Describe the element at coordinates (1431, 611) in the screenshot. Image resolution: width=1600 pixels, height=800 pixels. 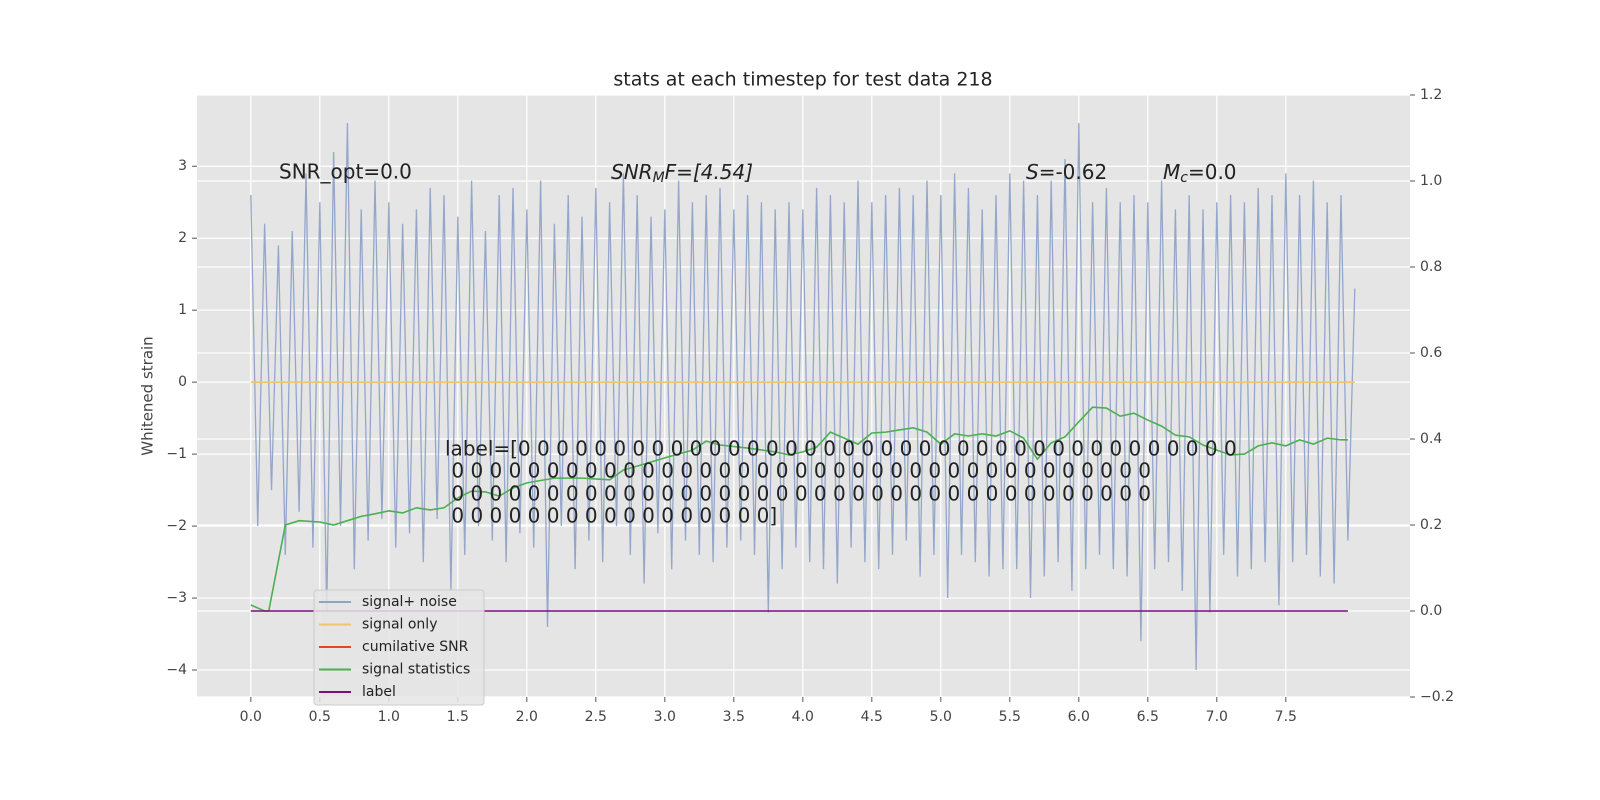
I see `y2-tick-label: 0.0` at that location.